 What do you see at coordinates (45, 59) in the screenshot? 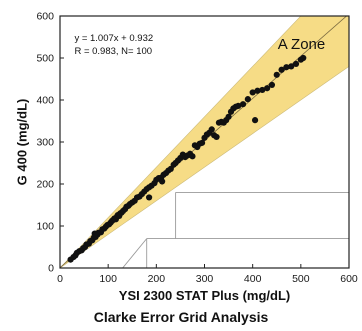
I see `y-tick-label: 500` at bounding box center [45, 59].